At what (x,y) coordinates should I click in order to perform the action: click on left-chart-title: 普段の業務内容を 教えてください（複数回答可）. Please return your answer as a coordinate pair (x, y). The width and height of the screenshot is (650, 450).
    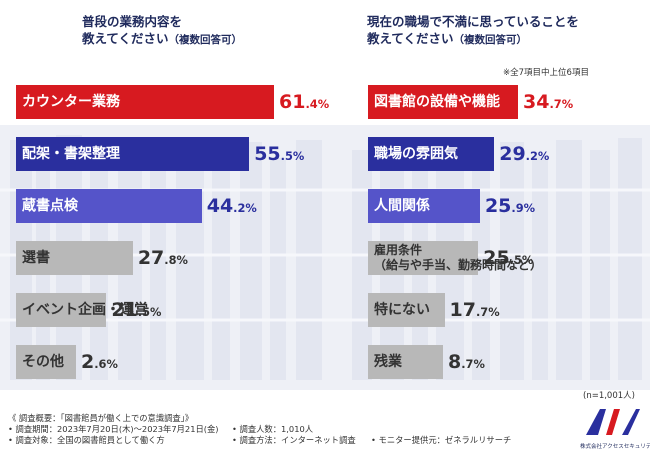
    Looking at the image, I should click on (162, 31).